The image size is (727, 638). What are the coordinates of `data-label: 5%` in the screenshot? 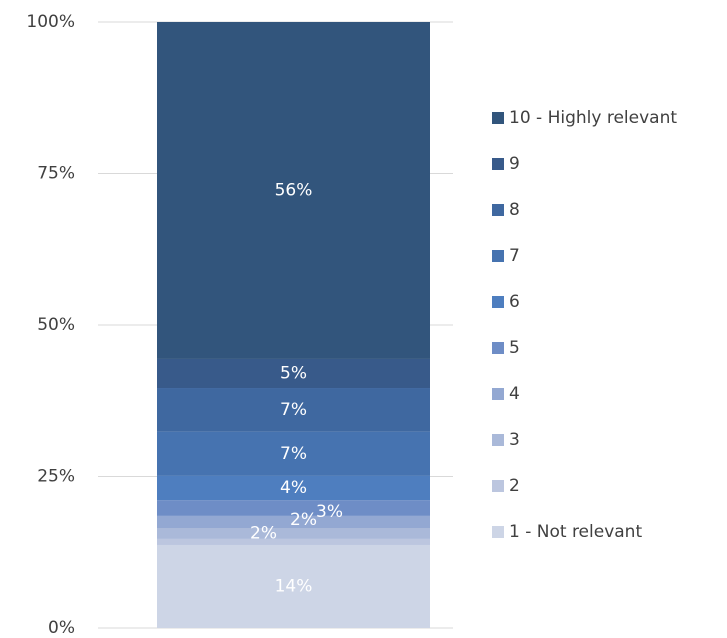 It's located at (293, 373).